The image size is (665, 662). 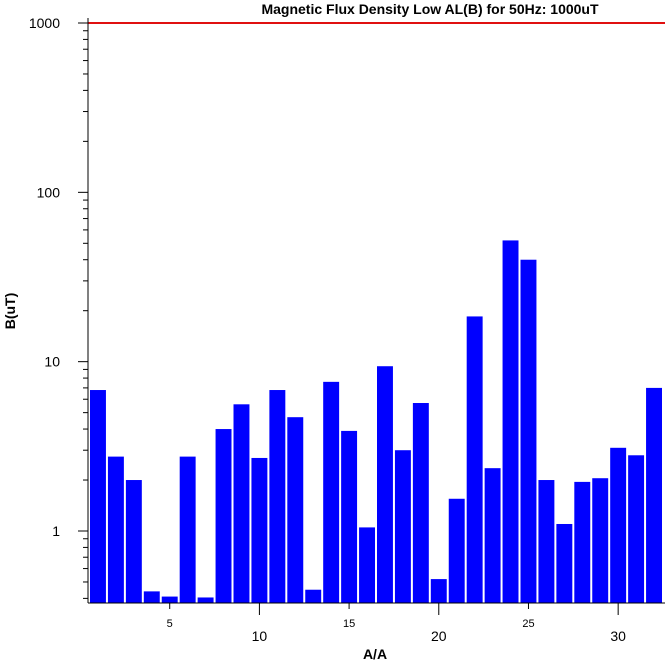 What do you see at coordinates (260, 636) in the screenshot?
I see `x-tick-label-10: 10` at bounding box center [260, 636].